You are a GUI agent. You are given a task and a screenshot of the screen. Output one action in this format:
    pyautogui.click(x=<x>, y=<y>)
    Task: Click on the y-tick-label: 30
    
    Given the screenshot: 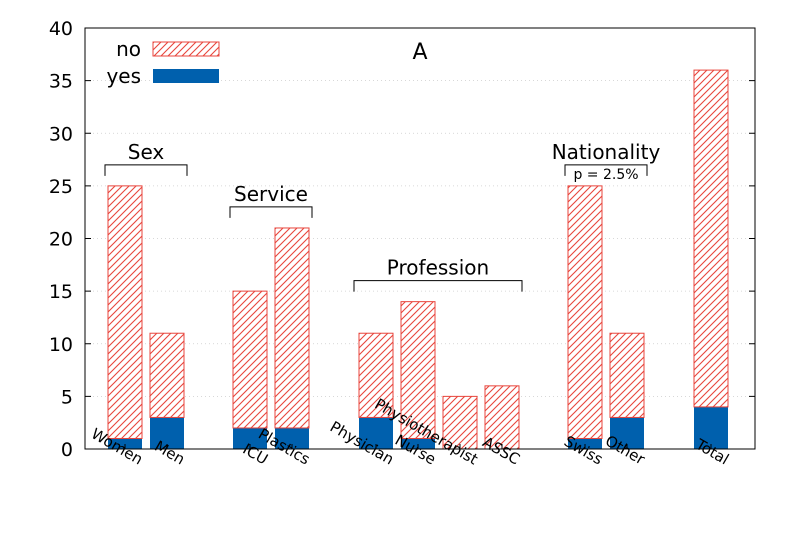 What is the action you would take?
    pyautogui.click(x=61, y=134)
    